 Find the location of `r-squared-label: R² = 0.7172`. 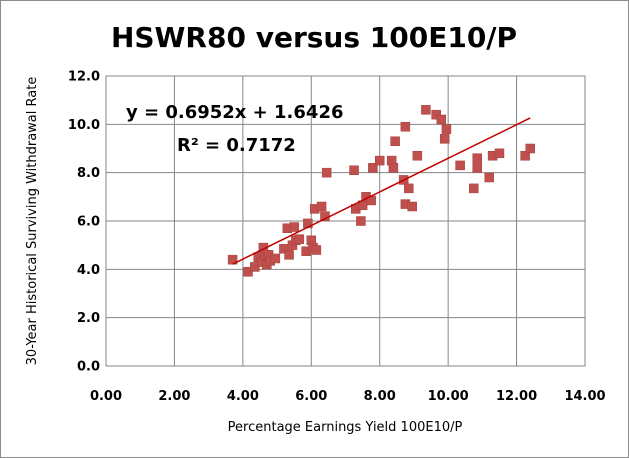

r-squared-label: R² = 0.7172 is located at coordinates (236, 145).